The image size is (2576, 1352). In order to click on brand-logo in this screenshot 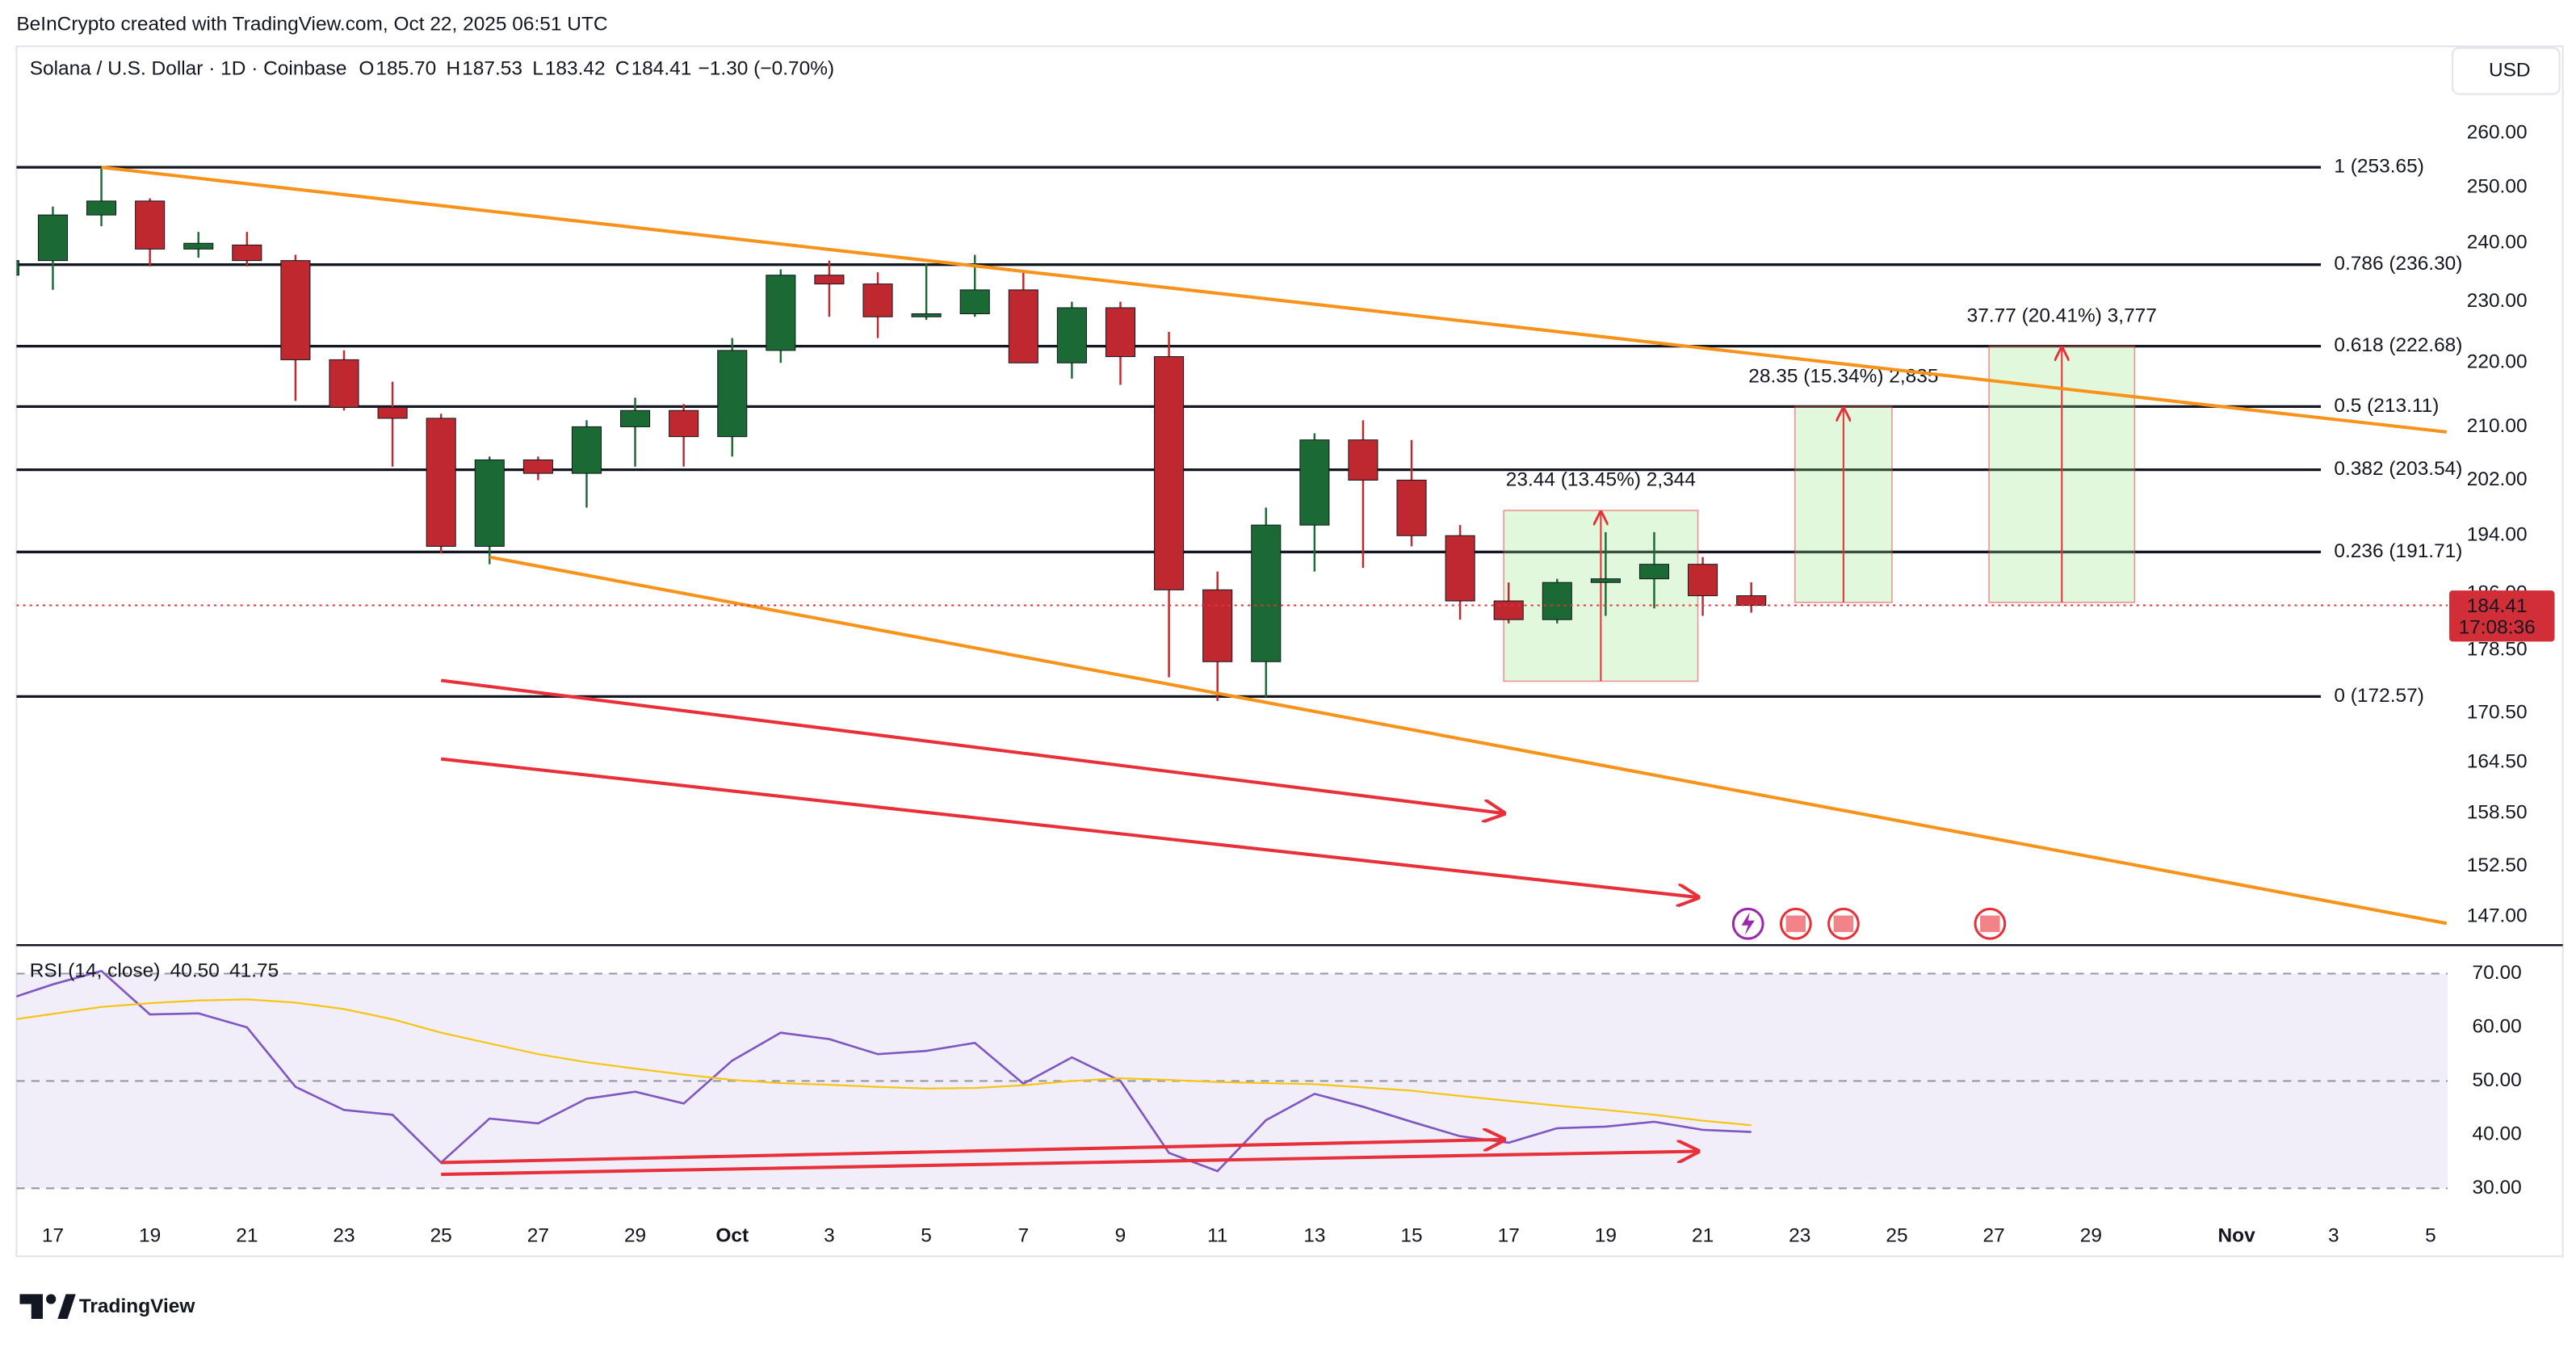, I will do `click(47, 1306)`.